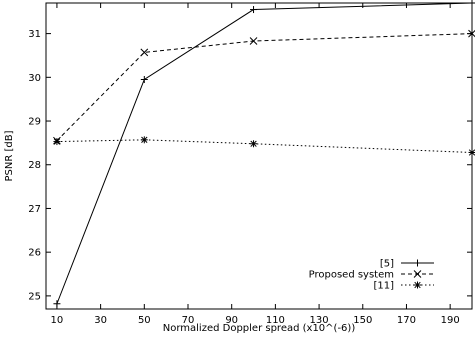  What do you see at coordinates (406, 320) in the screenshot?
I see `x-tick-label: 170` at bounding box center [406, 320].